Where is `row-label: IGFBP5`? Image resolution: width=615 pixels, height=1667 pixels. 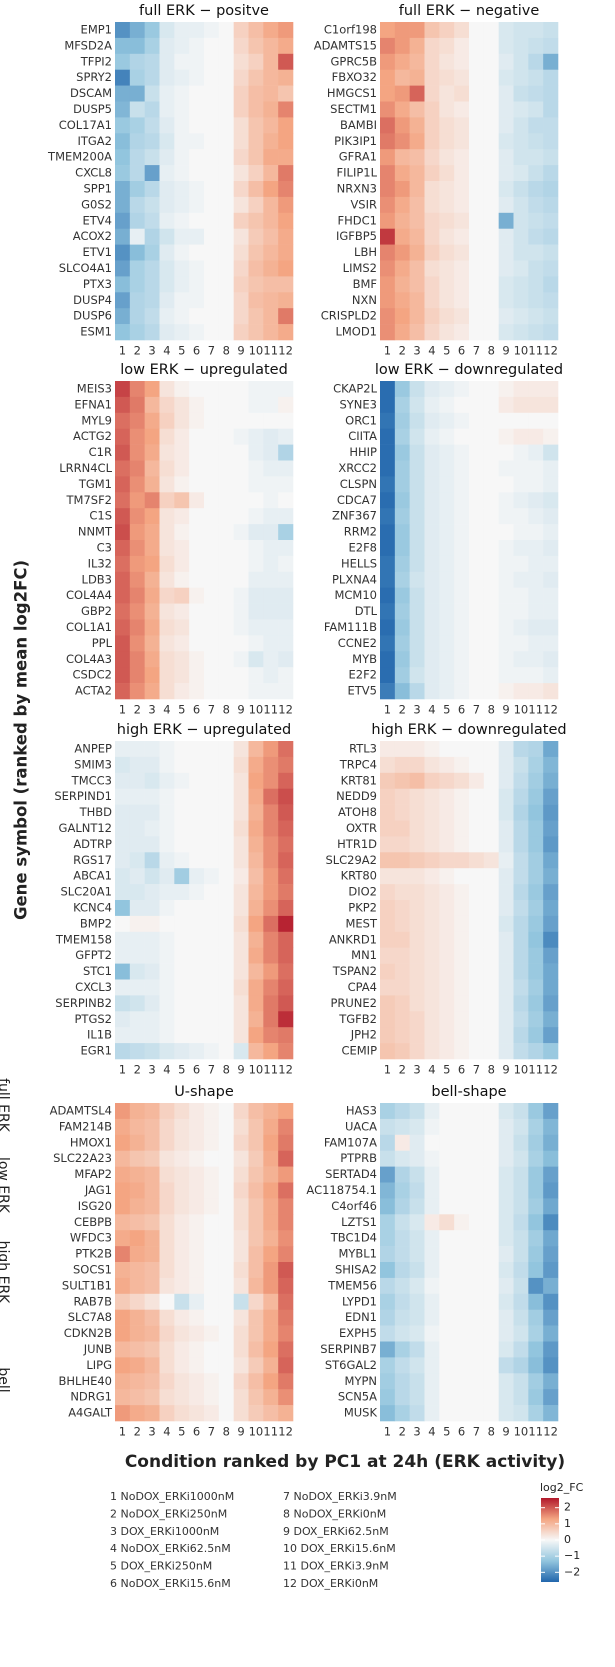
row-label: IGFBP5 is located at coordinates (356, 236).